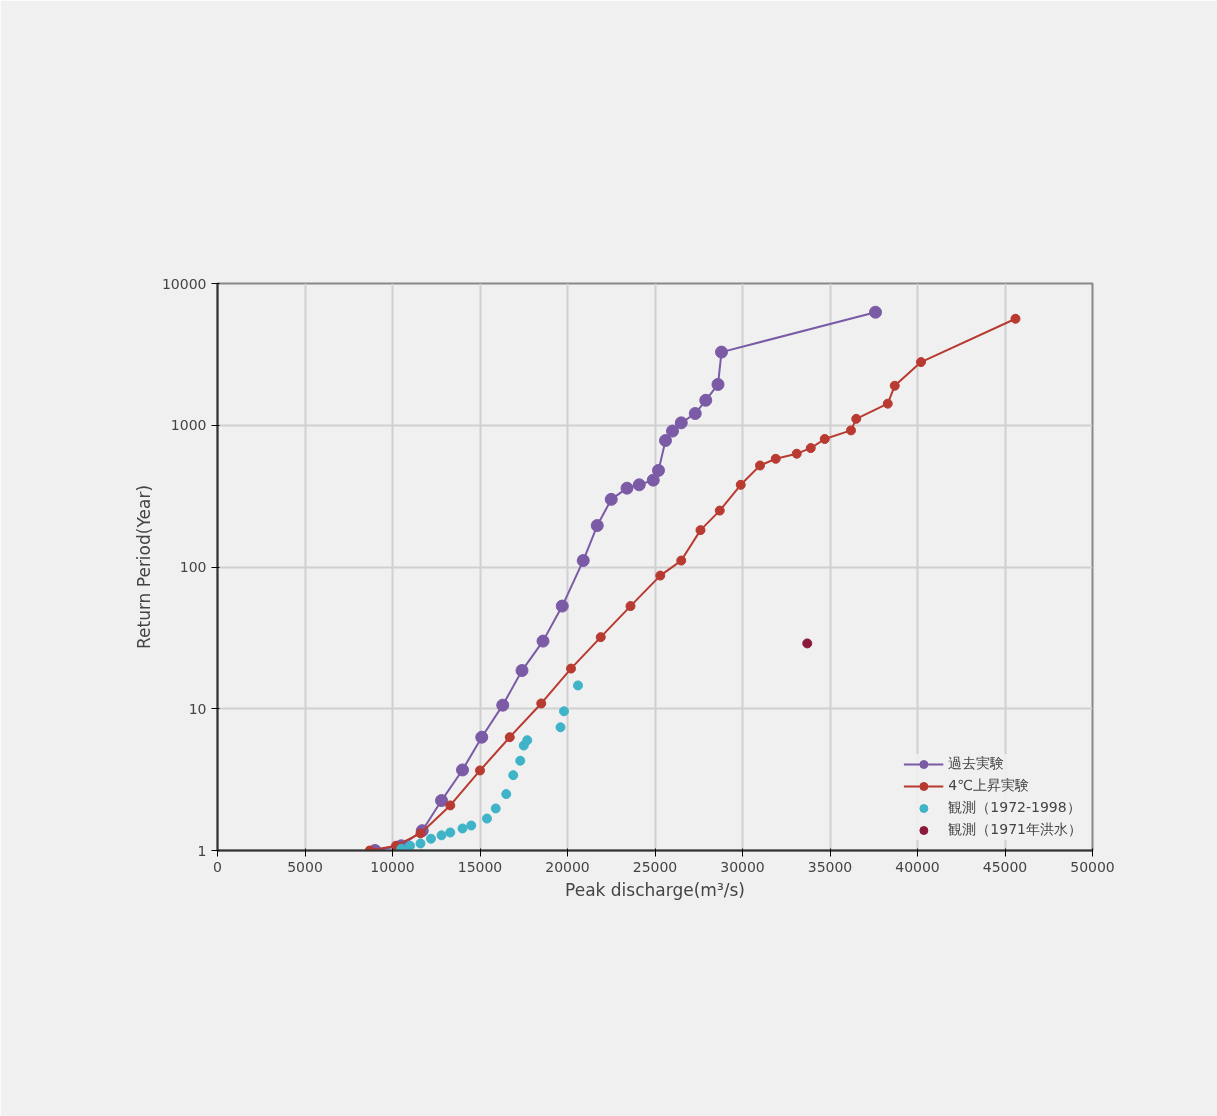  What do you see at coordinates (143, 567) in the screenshot?
I see `y-axis-title: Return Period(Year)` at bounding box center [143, 567].